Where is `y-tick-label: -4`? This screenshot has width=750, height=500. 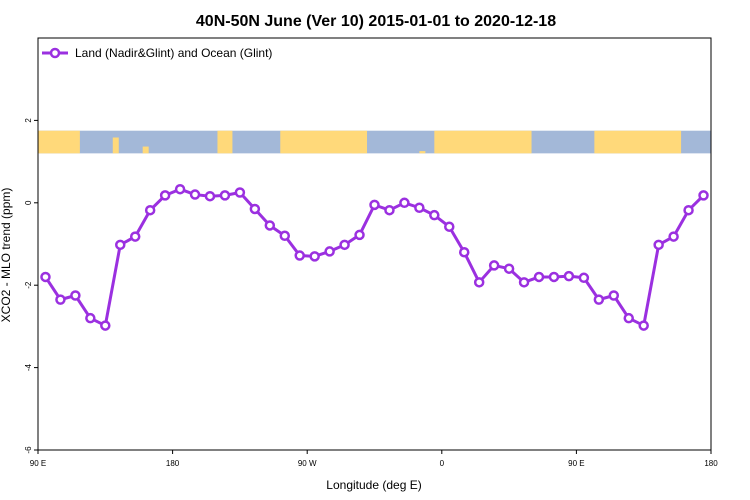
y-tick-label: -4 is located at coordinates (28, 367).